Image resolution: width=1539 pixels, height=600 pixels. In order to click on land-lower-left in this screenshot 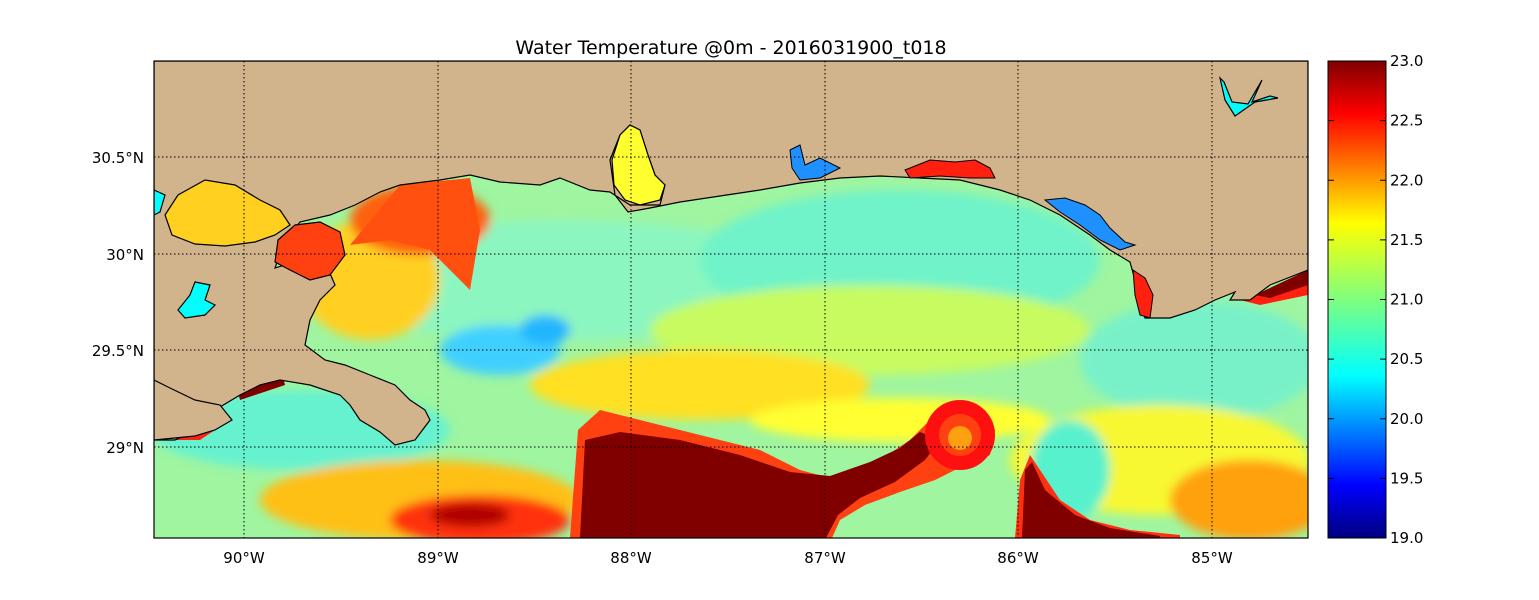, I will do `click(193, 410)`.